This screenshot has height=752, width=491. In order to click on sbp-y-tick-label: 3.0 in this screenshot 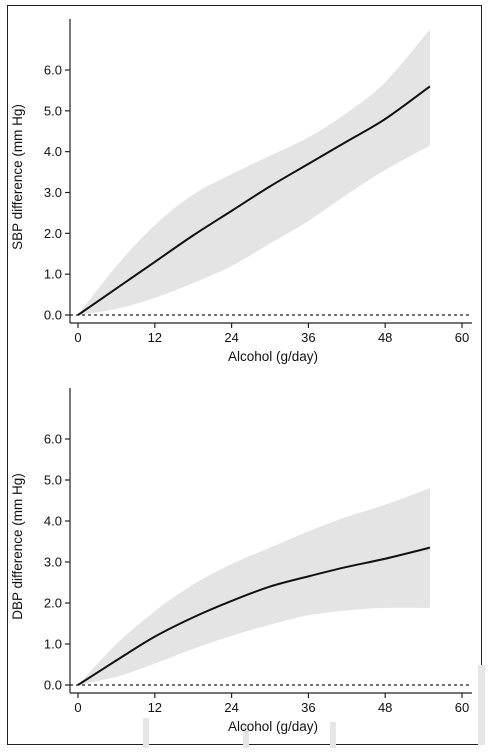, I will do `click(53, 192)`.